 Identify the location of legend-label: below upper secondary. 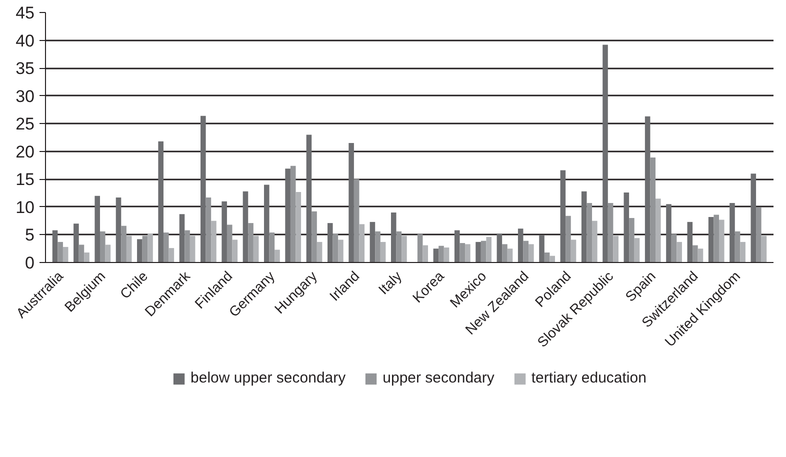
(268, 378).